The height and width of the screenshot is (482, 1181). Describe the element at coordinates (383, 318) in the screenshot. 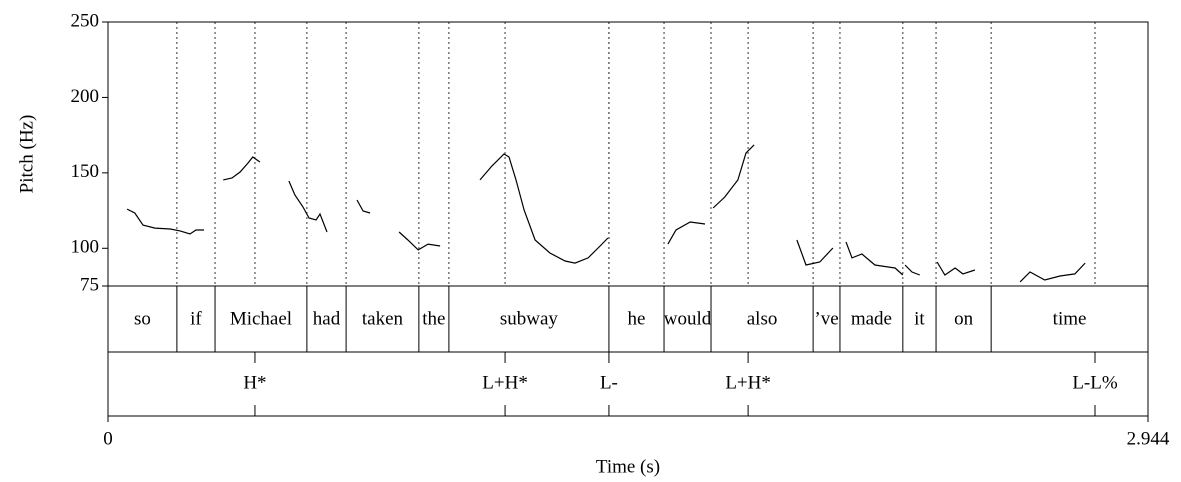

I see `word-label: taken` at that location.